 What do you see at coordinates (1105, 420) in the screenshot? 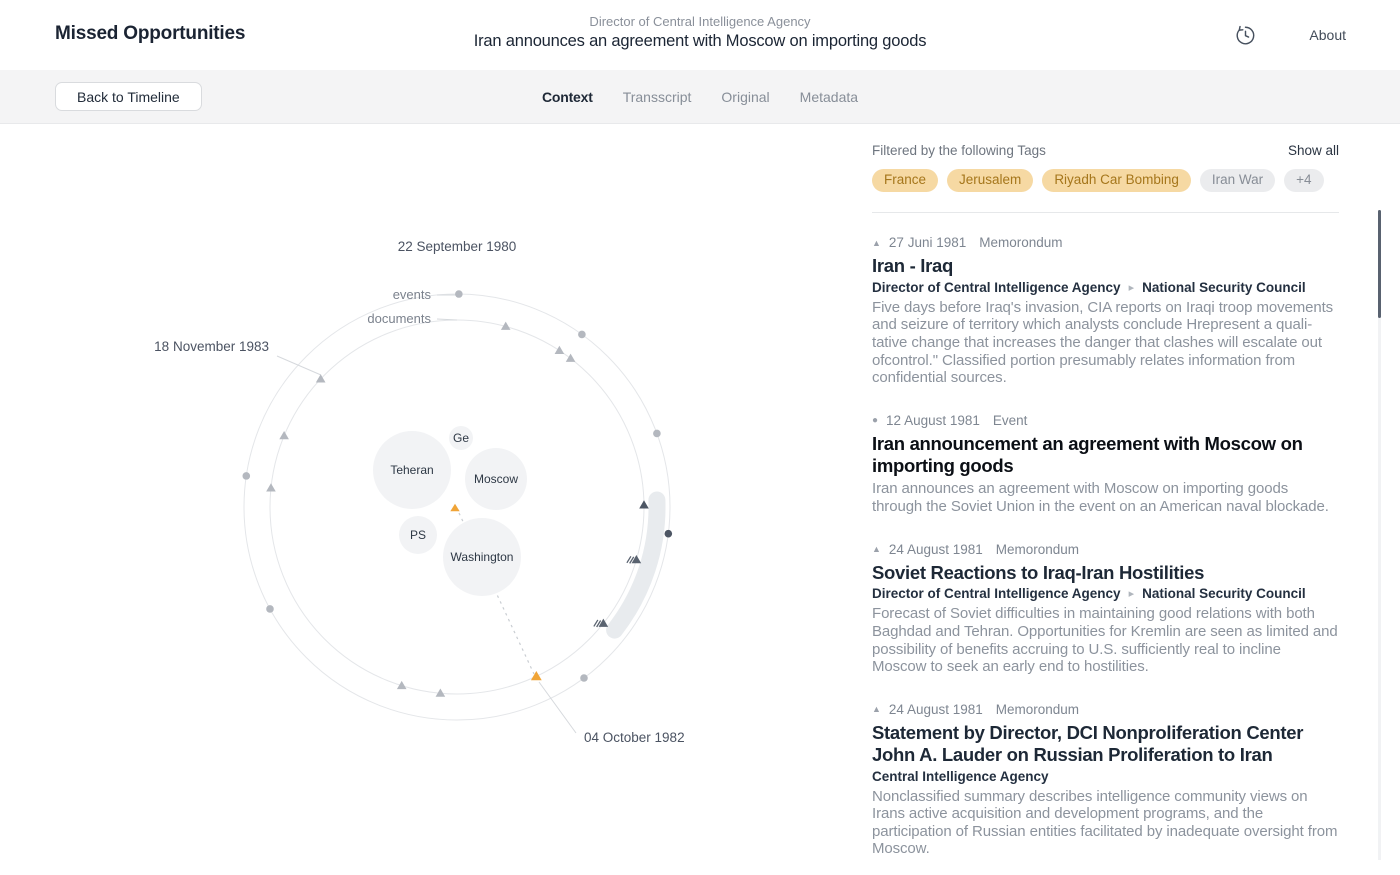
I see `item-meta: ● 12 August 1981 Event` at bounding box center [1105, 420].